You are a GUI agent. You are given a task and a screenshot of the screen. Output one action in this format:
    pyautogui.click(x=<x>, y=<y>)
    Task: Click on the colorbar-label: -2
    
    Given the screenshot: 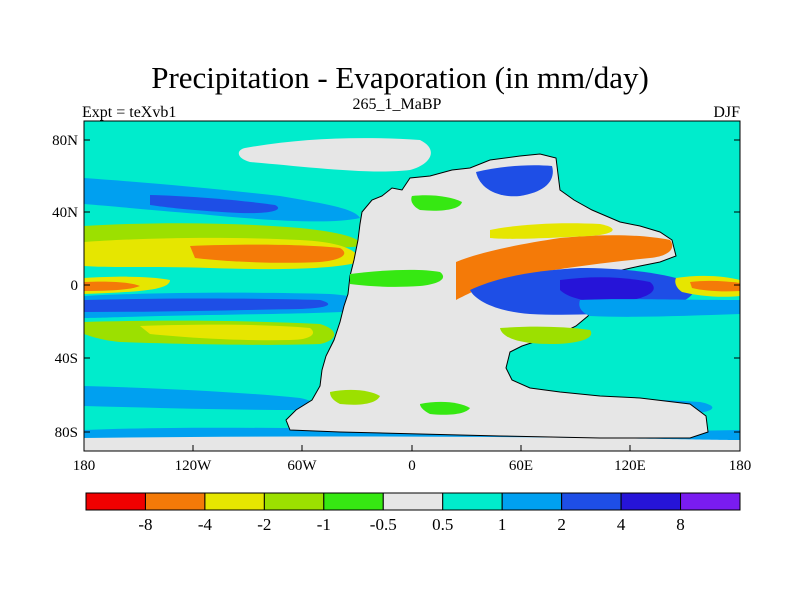 What is the action you would take?
    pyautogui.click(x=264, y=524)
    